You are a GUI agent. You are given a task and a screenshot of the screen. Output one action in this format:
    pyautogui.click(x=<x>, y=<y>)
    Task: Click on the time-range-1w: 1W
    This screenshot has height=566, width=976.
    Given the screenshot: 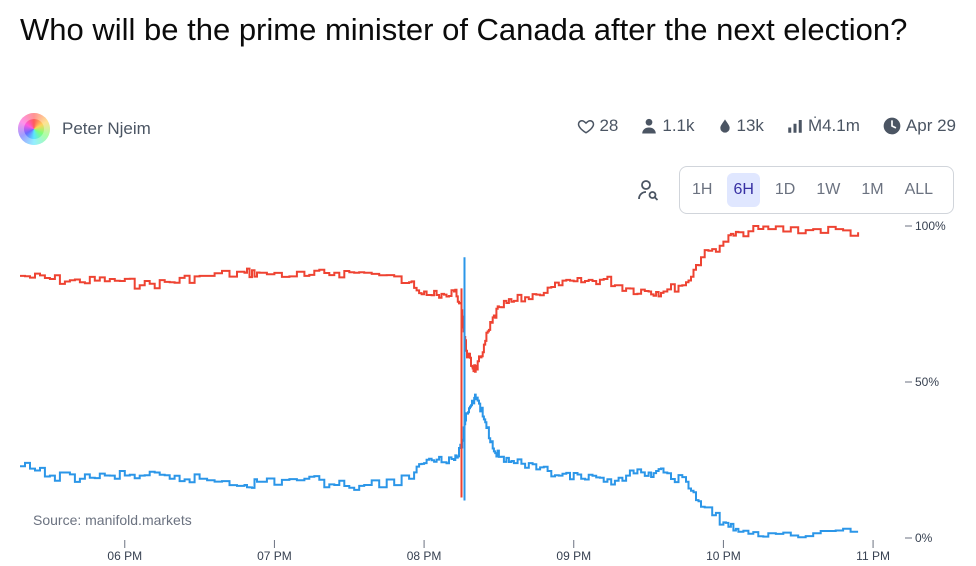 What is the action you would take?
    pyautogui.click(x=828, y=189)
    